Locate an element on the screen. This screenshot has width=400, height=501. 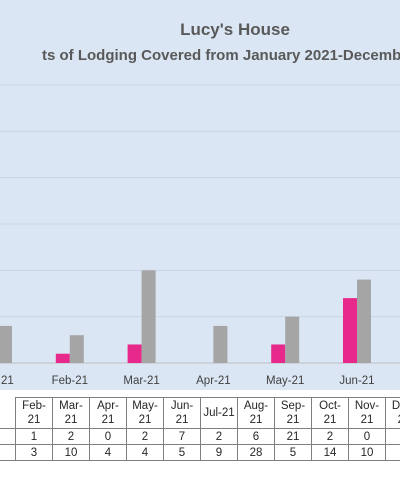
x-tick-label: Mar-21 is located at coordinates (141, 381).